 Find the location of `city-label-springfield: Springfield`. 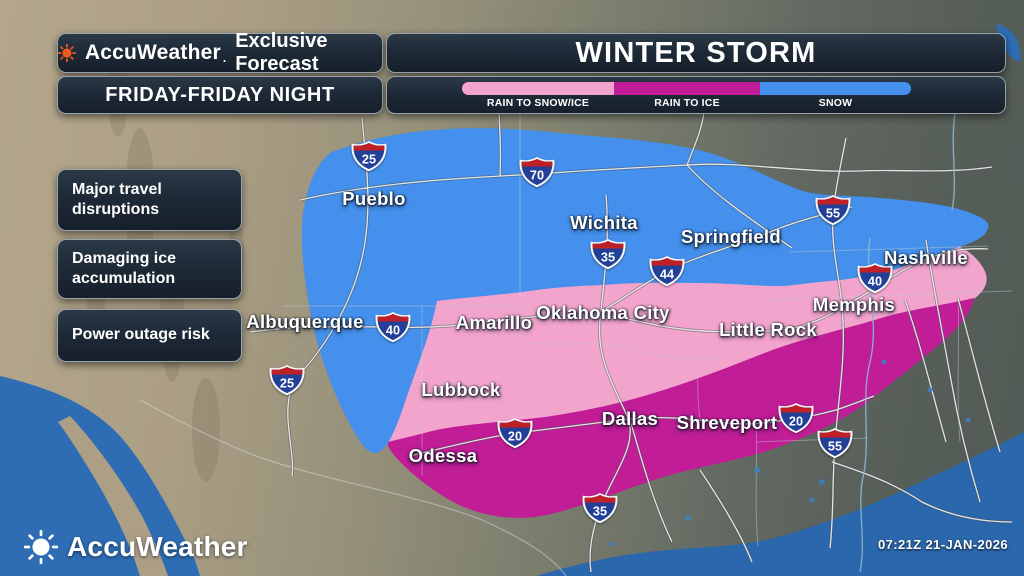

city-label-springfield: Springfield is located at coordinates (731, 236).